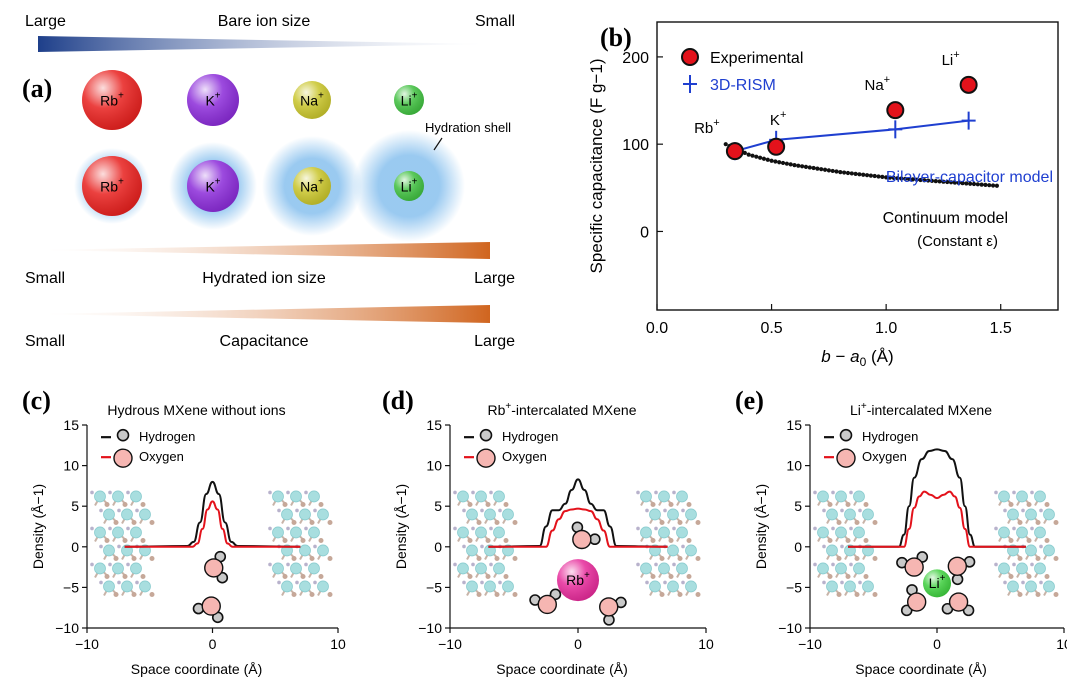 The width and height of the screenshot is (1067, 678). What do you see at coordinates (71, 466) in the screenshot?
I see `y-tick-label: 10` at bounding box center [71, 466].